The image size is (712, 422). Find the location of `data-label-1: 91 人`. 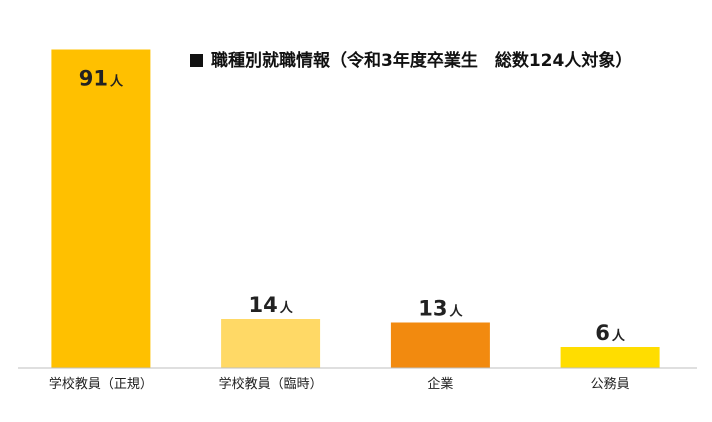

data-label-1: 91 人 is located at coordinates (101, 79).